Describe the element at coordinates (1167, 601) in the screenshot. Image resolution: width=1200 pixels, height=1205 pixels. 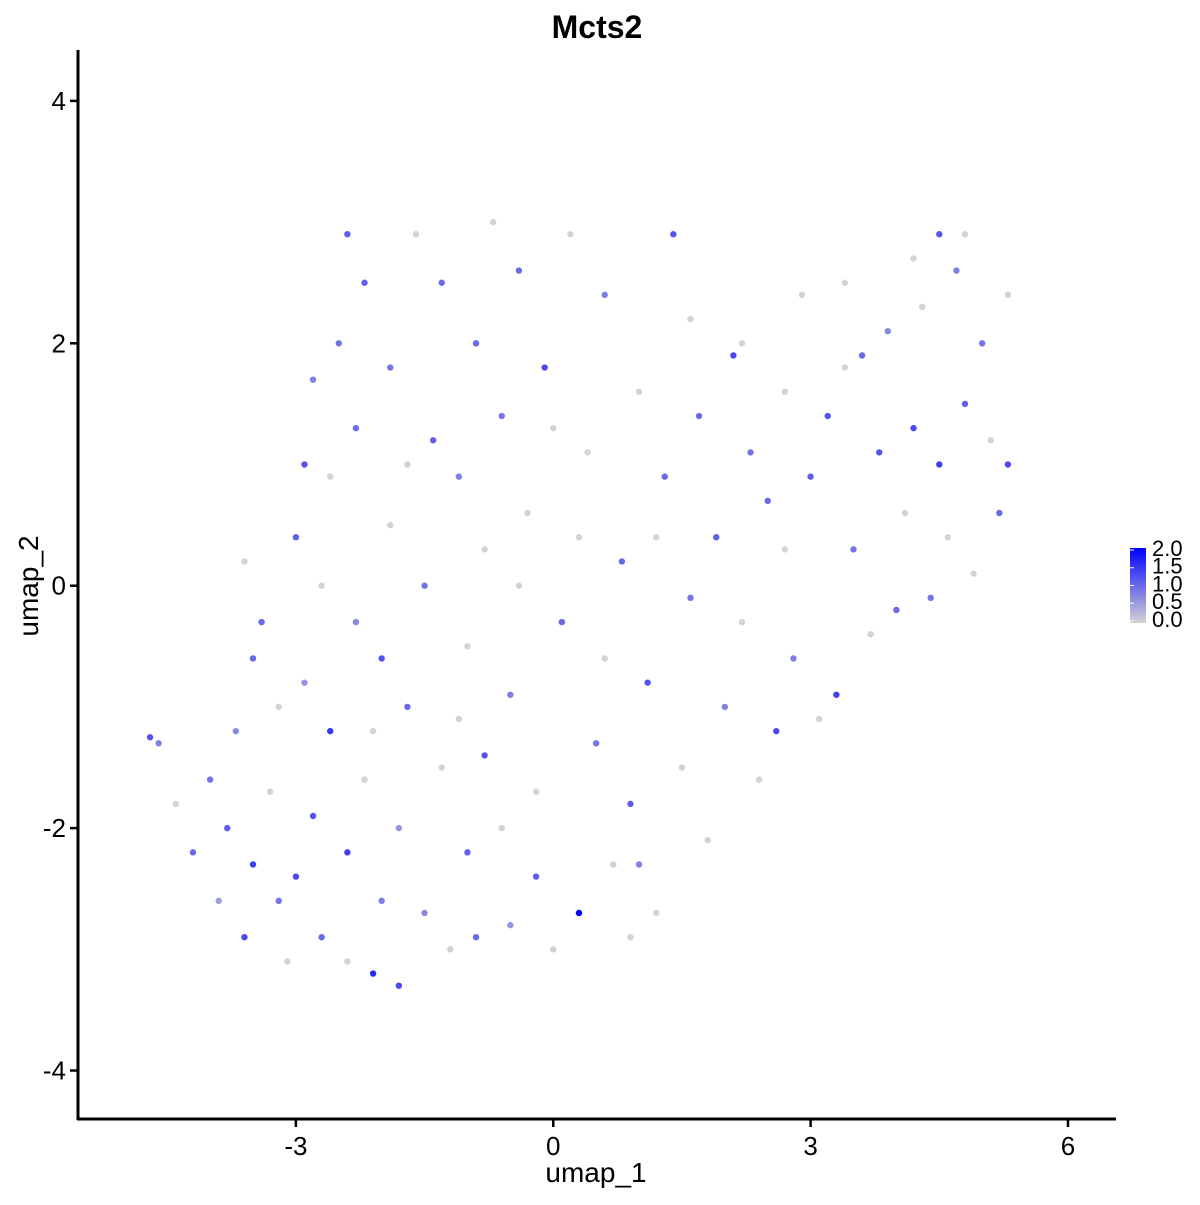
I see `colorbar-tick-label: 0.5` at that location.